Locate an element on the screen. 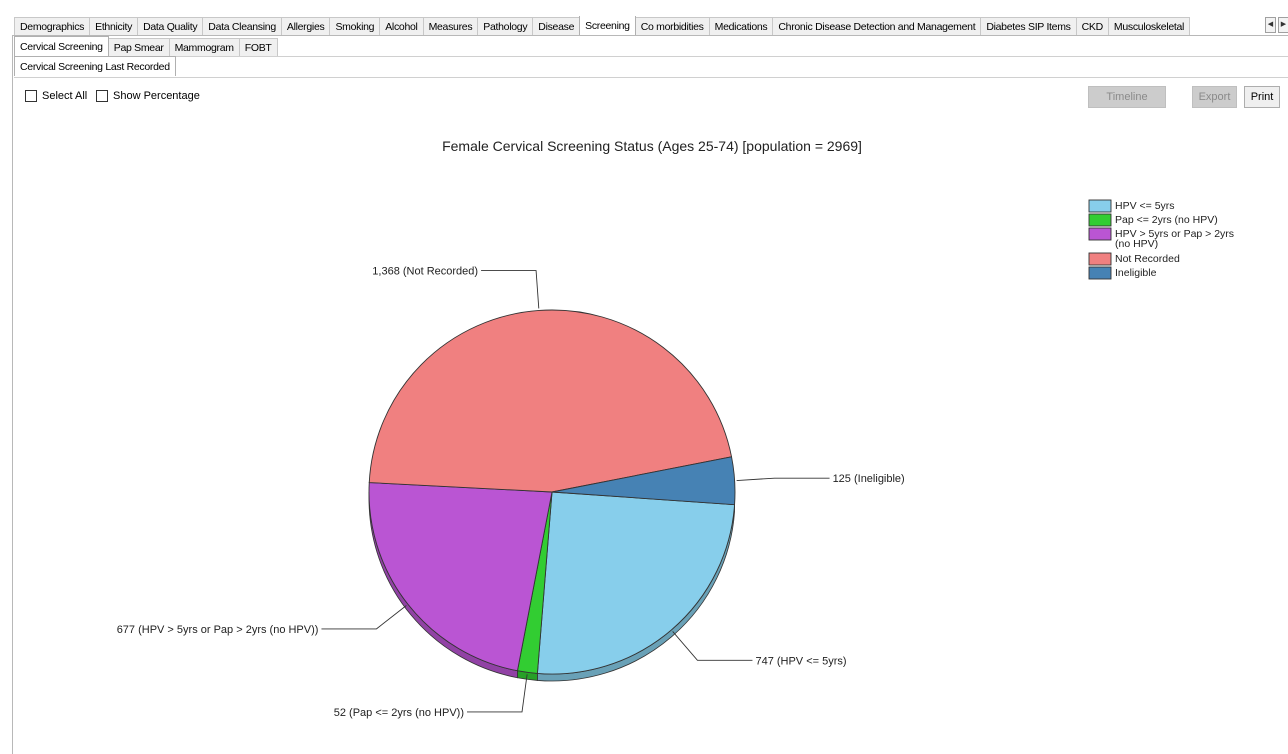 The width and height of the screenshot is (1288, 754). pie-slices is located at coordinates (552, 492).